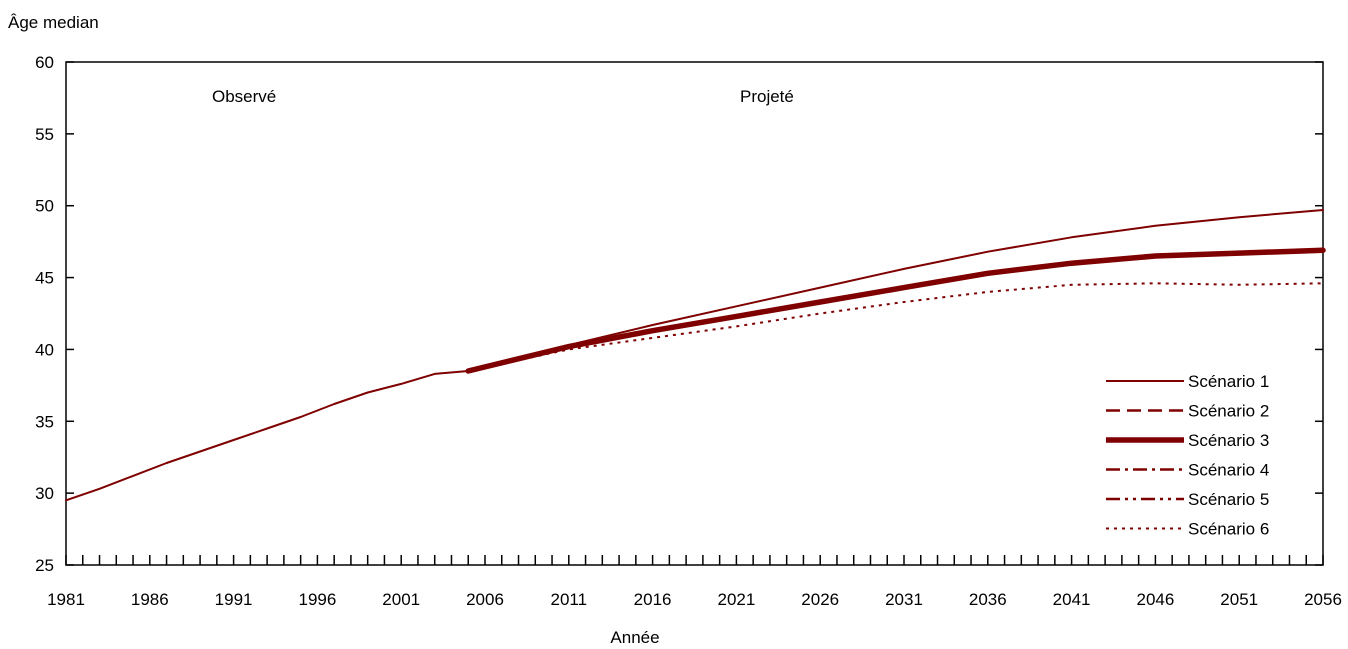  Describe the element at coordinates (988, 599) in the screenshot. I see `x-tick-label: 2036` at that location.